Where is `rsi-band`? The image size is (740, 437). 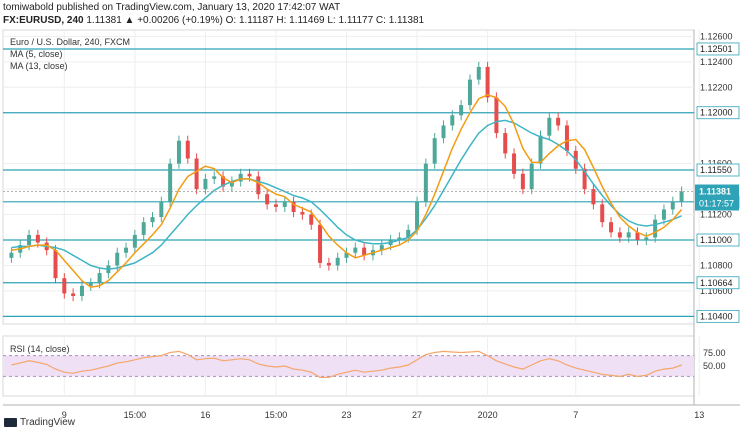 rsi-band is located at coordinates (348, 366).